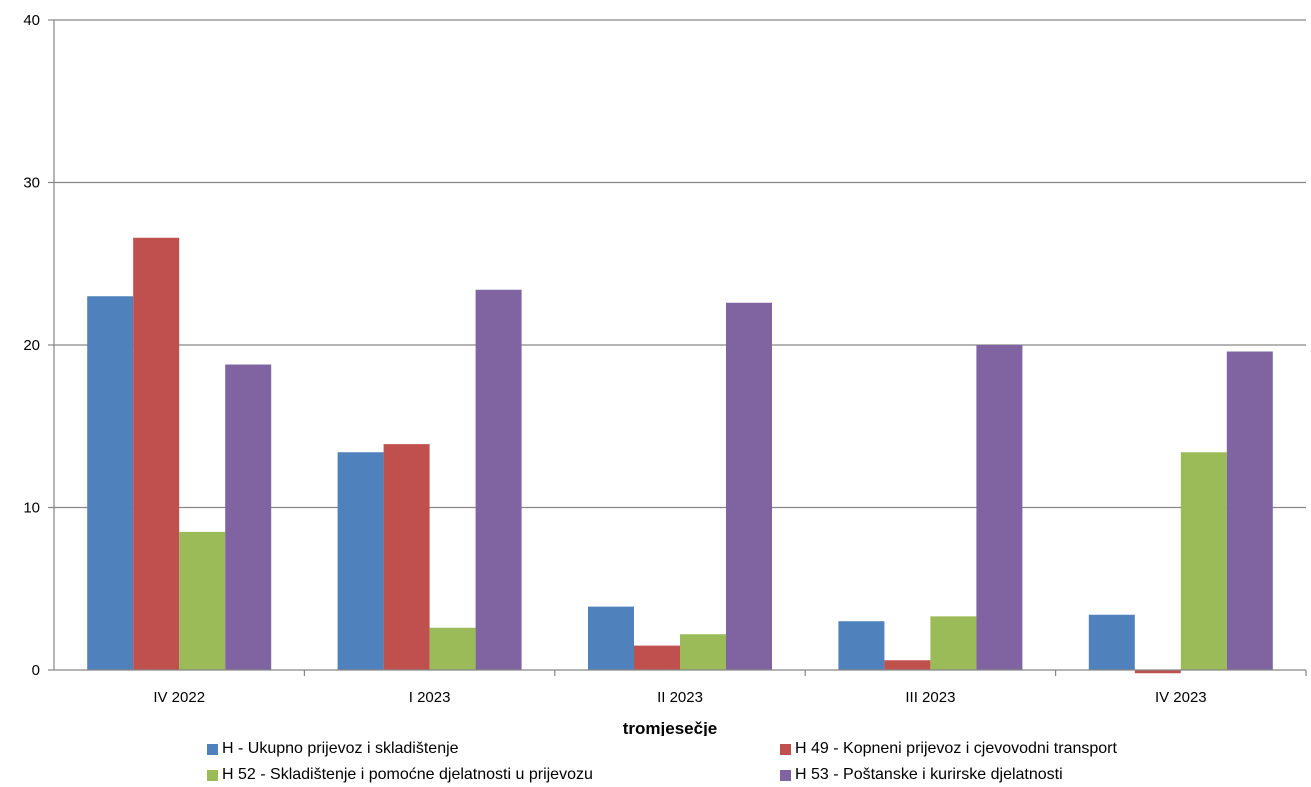  Describe the element at coordinates (929, 774) in the screenshot. I see `legend-label: H 53 - Poštanske i kurirske djelatnosti` at that location.